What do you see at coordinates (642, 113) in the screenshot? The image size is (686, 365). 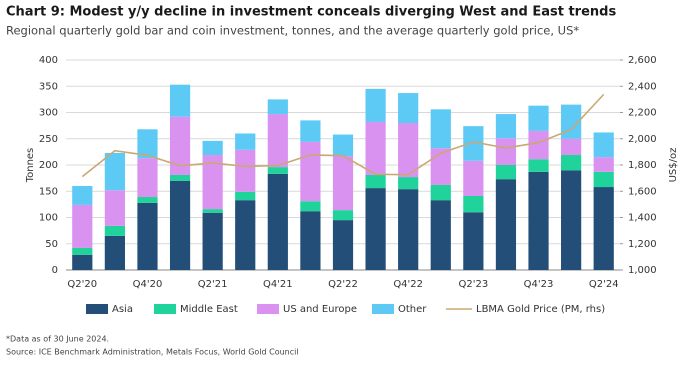 I see `y2-tick-label: 2,200` at bounding box center [642, 113].